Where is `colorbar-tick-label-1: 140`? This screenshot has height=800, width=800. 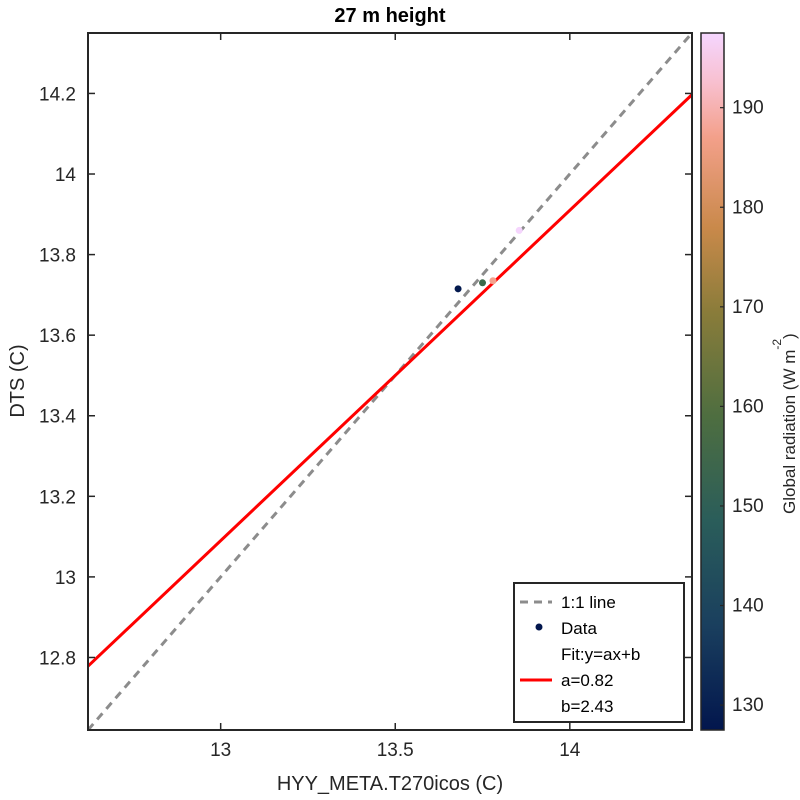 colorbar-tick-label-1: 140 is located at coordinates (748, 606).